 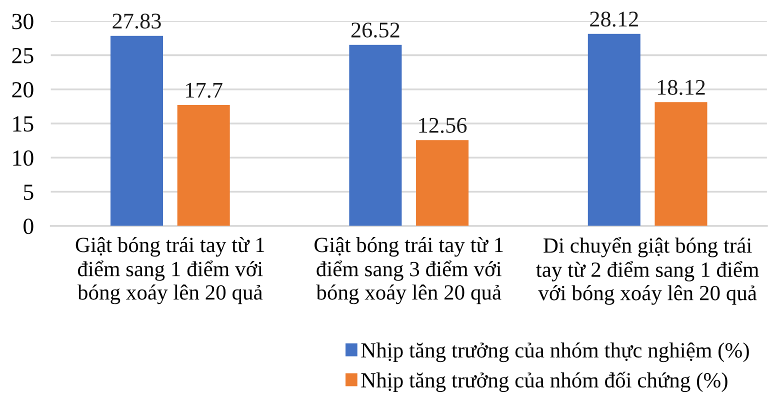 What do you see at coordinates (647, 271) in the screenshot?
I see `x-tick-label: Di chuyển giật bóng trái tay từ 2 điểm sang 1 điểm với bóng xoáy lên 20 quả` at bounding box center [647, 271].